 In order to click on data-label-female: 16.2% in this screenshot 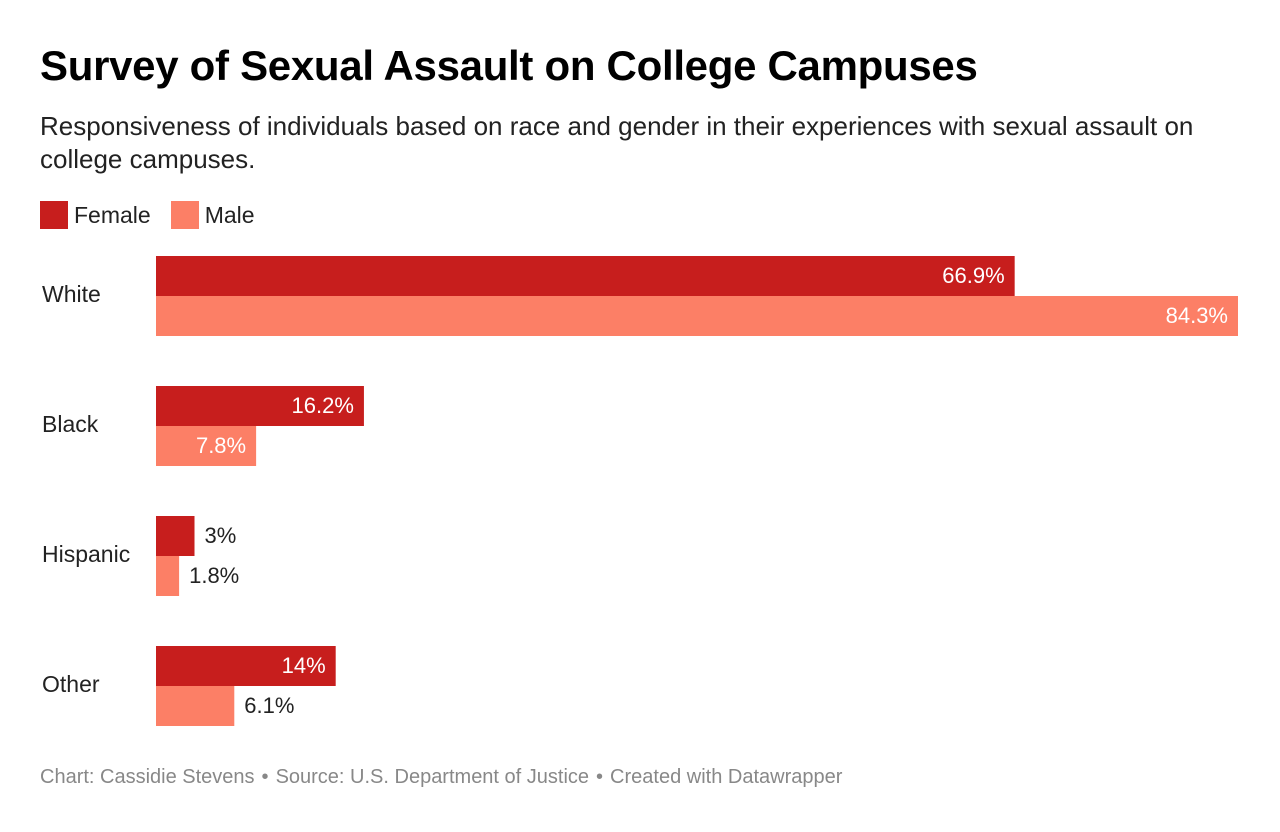, I will do `click(323, 405)`.